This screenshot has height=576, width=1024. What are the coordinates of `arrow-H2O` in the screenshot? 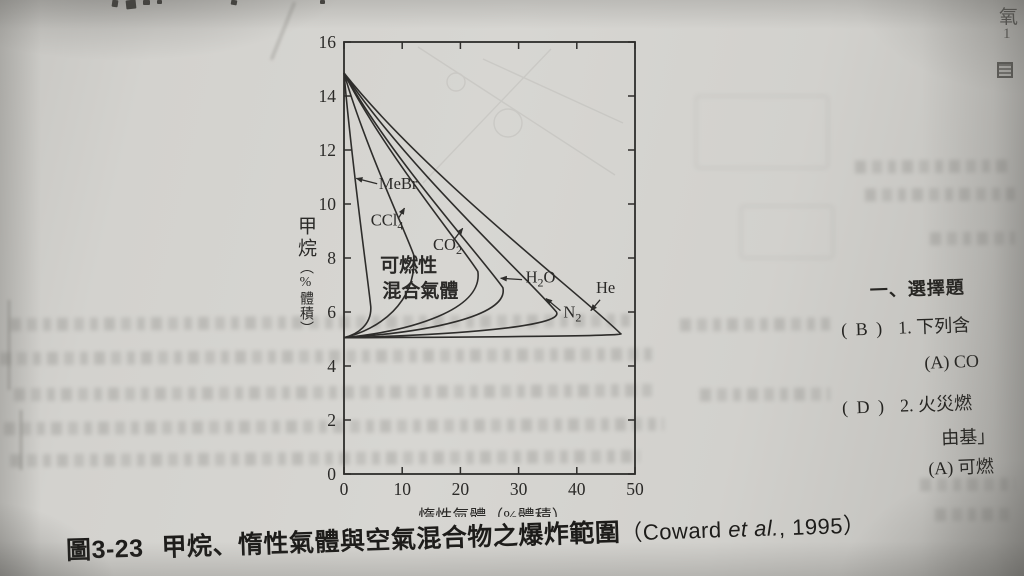 It's located at (511, 278).